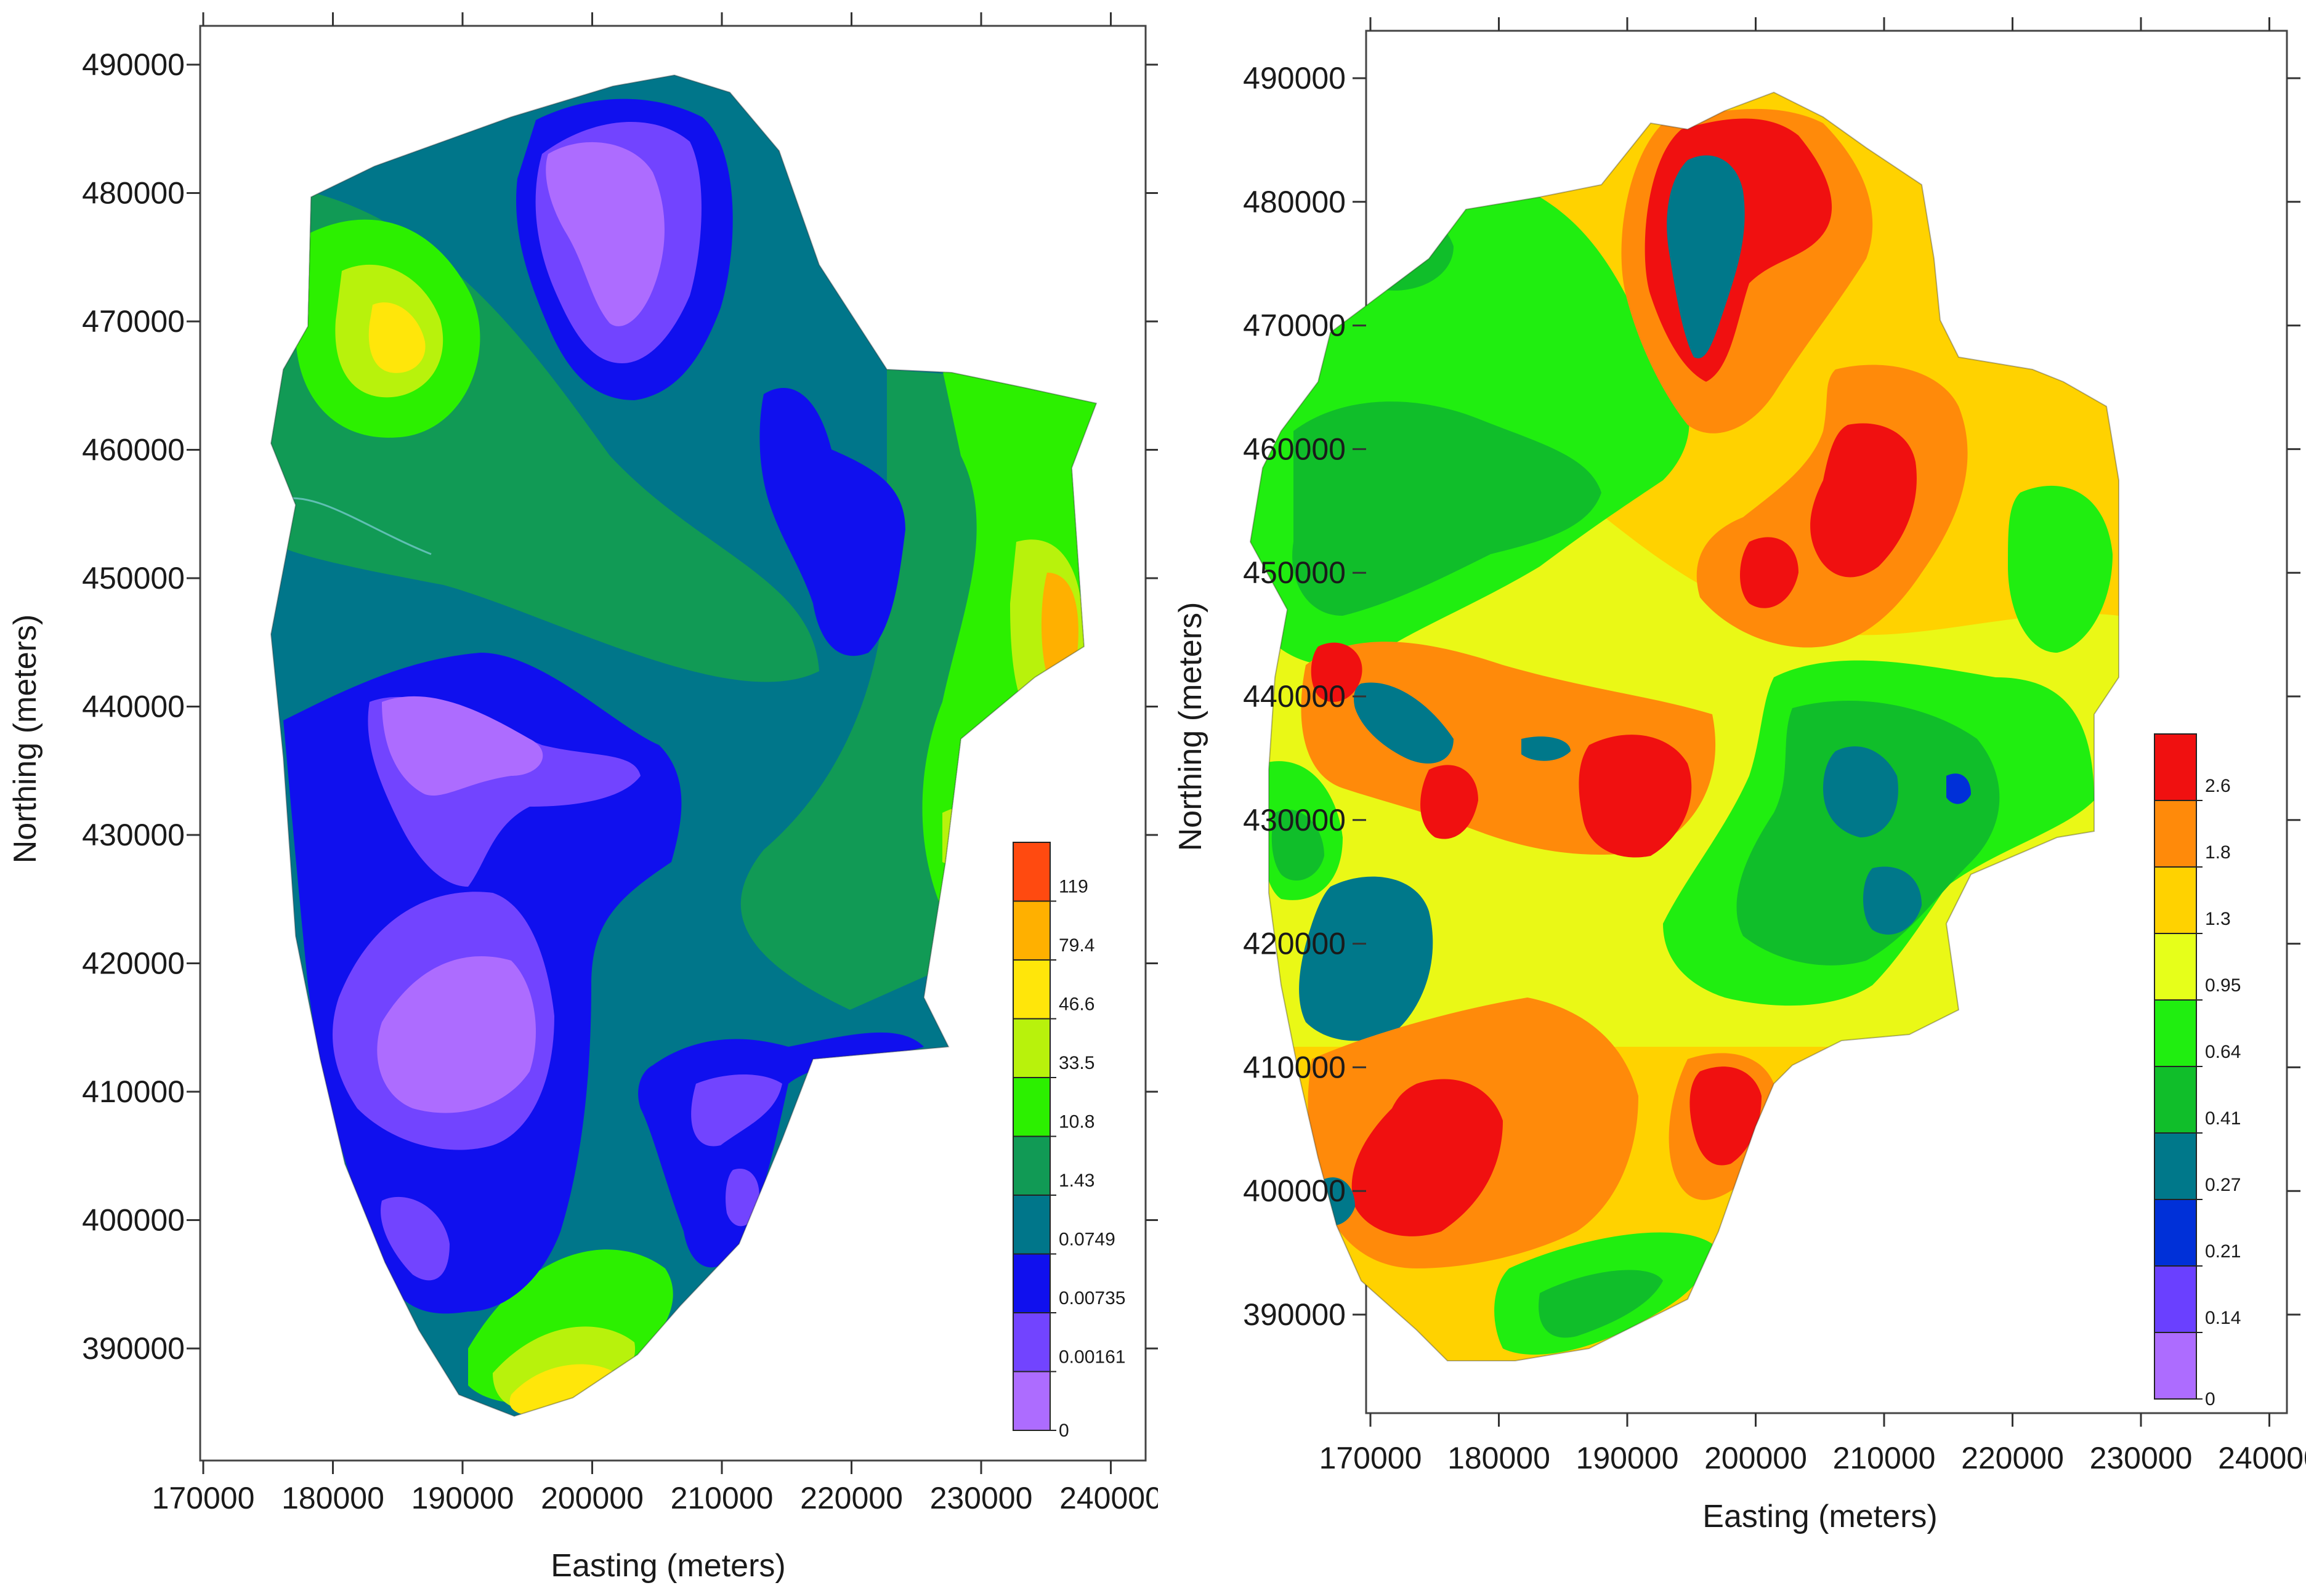 This screenshot has height=1596, width=2306. I want to click on legend-label: 1.3, so click(2218, 919).